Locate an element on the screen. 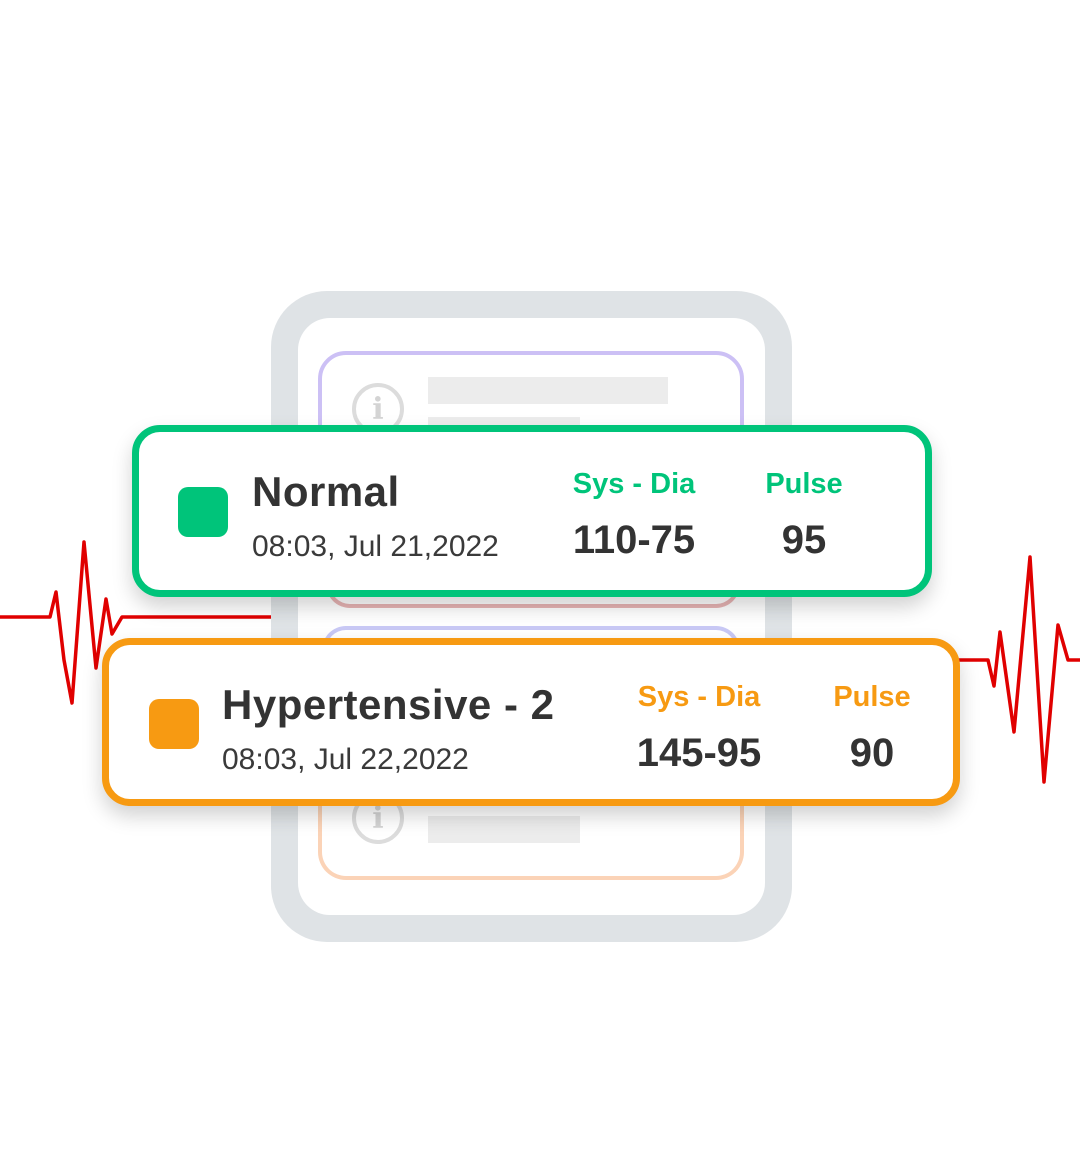 The height and width of the screenshot is (1158, 1080). heartbeat-line-right is located at coordinates (1015, 669).